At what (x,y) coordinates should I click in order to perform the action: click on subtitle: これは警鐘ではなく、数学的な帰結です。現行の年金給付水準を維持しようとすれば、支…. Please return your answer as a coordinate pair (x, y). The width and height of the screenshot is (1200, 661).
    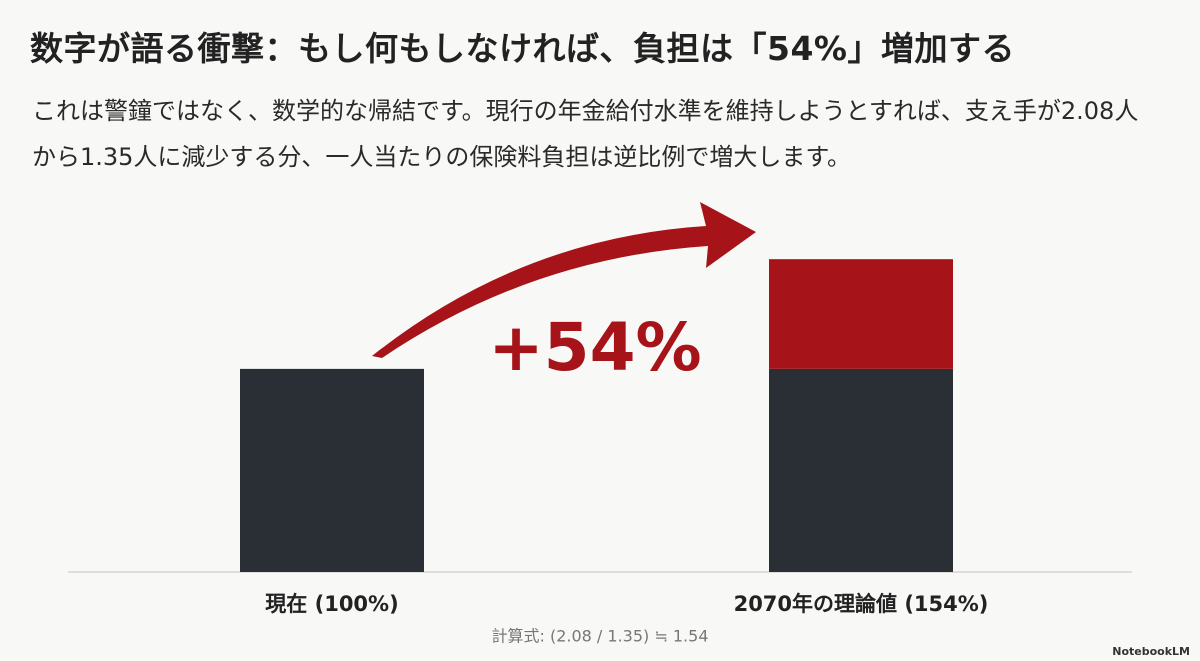
    Looking at the image, I should click on (585, 134).